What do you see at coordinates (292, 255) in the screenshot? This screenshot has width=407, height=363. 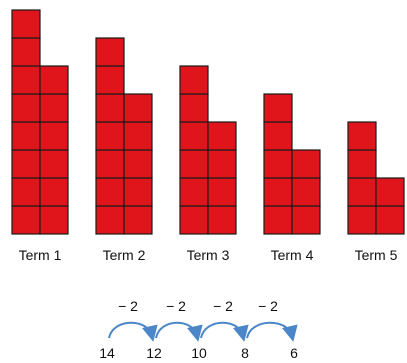 I see `term-4-label: Term 4` at bounding box center [292, 255].